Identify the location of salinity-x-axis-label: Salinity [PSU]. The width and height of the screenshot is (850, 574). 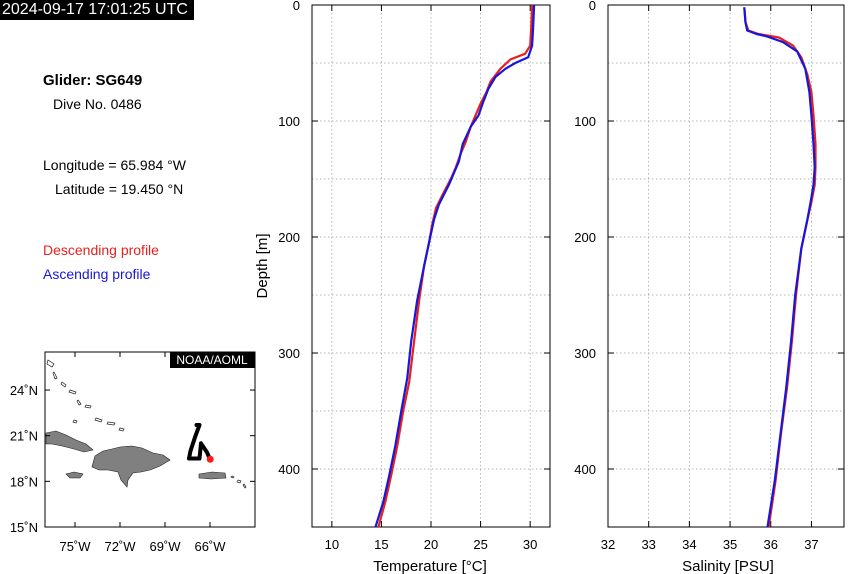
(728, 566).